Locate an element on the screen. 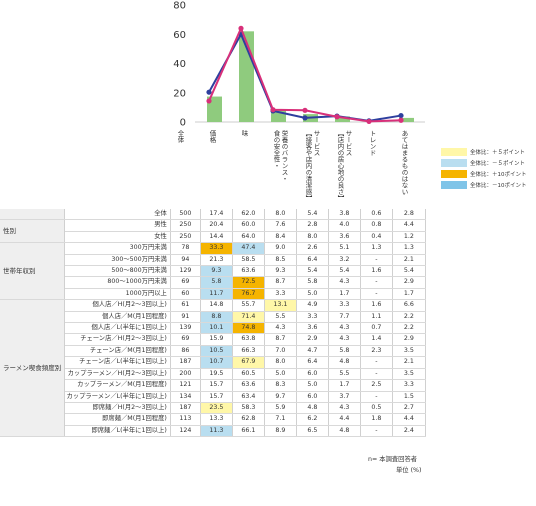  table-row: 300〜500万円未満 94 21.3 58.5 8.5 6.4 3.2-2.1 is located at coordinates (213, 260).